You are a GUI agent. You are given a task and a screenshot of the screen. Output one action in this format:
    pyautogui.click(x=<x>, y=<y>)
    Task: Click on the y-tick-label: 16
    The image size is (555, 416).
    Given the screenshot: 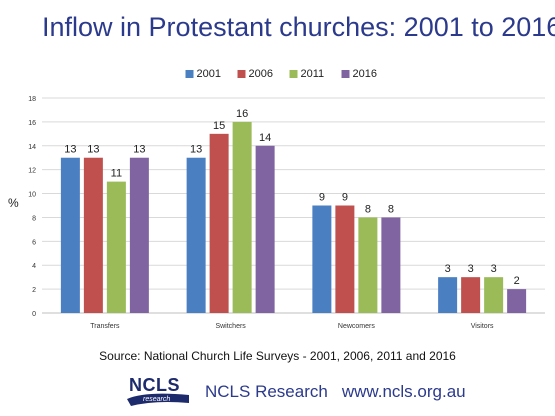 What is the action you would take?
    pyautogui.click(x=32, y=123)
    